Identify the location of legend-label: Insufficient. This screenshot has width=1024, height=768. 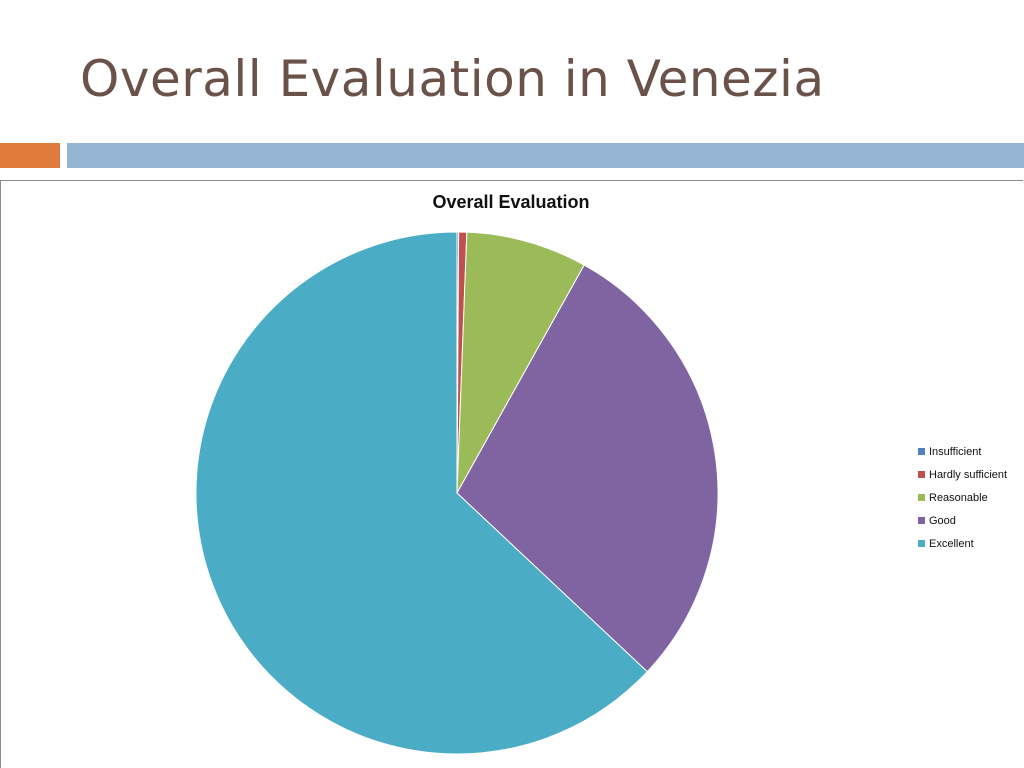
(955, 451).